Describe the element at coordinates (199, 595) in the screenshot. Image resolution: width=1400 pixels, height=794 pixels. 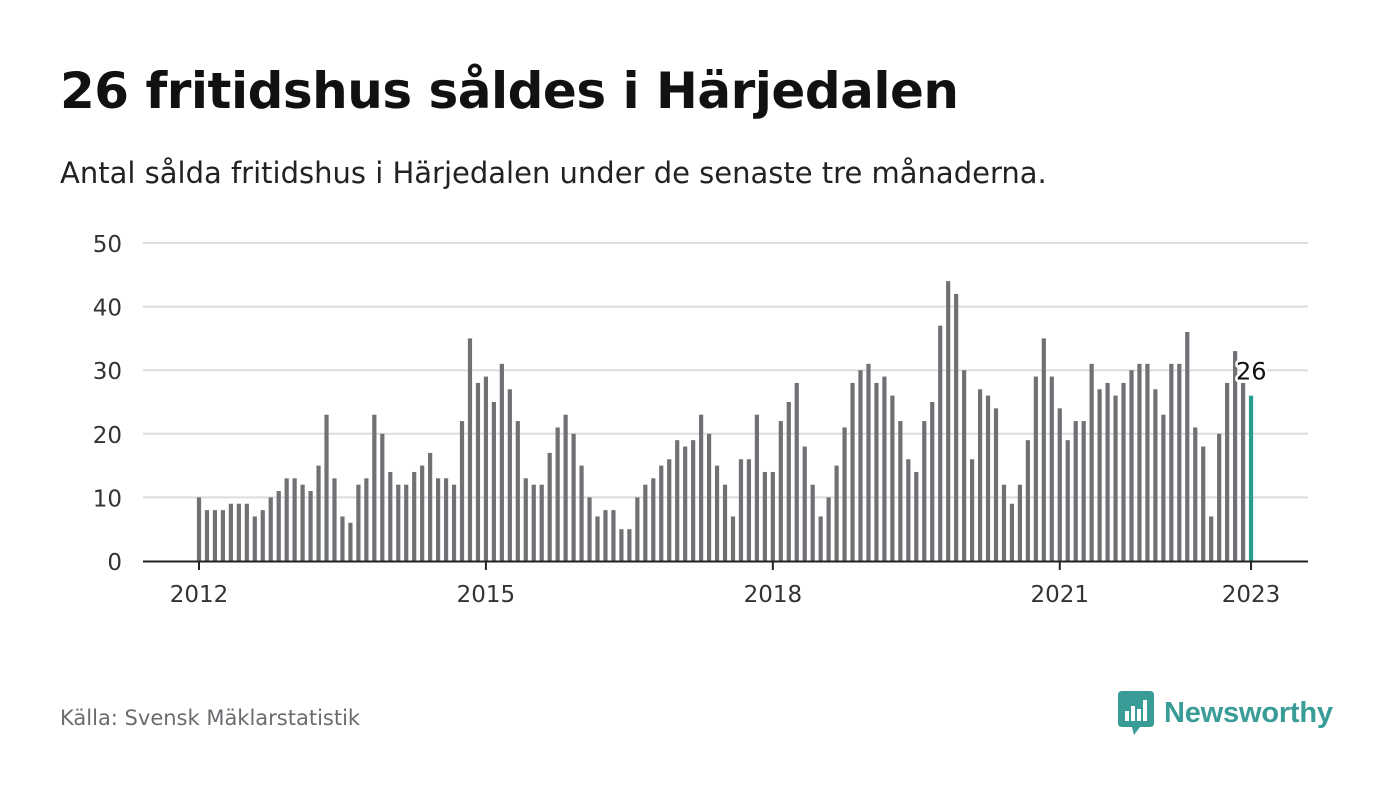
I see `x-tick-label-2012: 2012` at that location.